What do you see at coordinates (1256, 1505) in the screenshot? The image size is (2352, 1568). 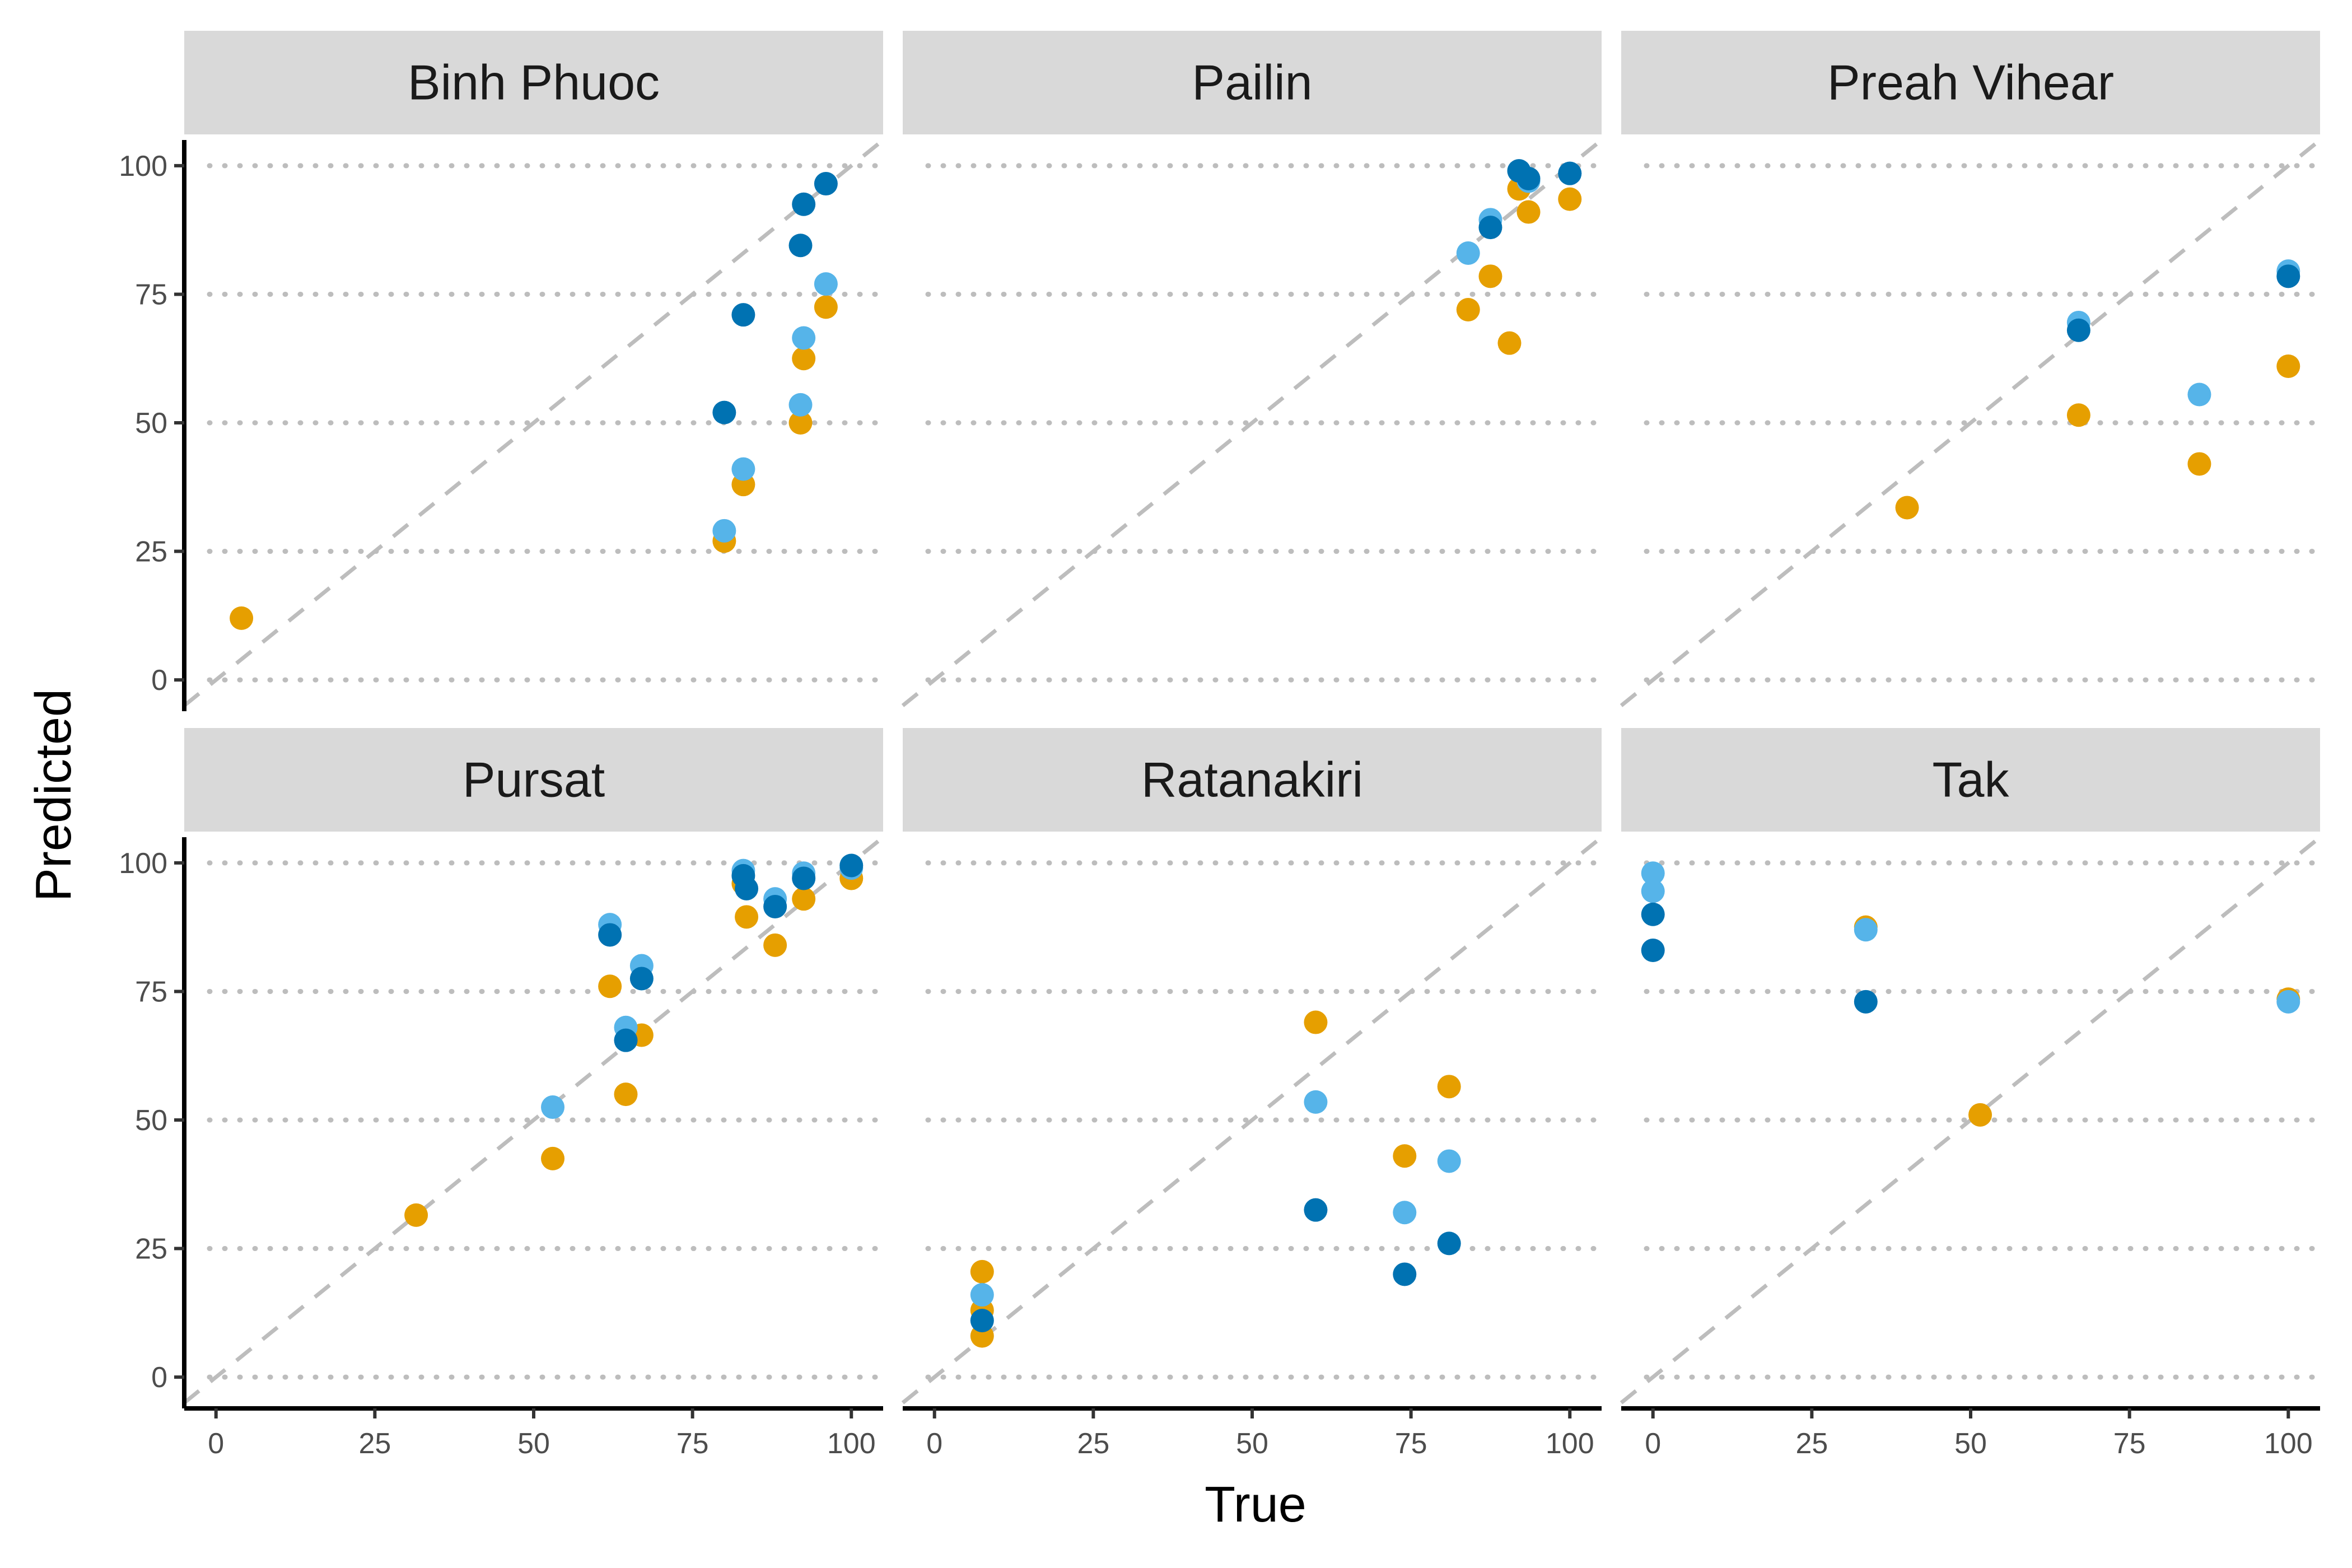 I see `x-axis-title: True` at bounding box center [1256, 1505].